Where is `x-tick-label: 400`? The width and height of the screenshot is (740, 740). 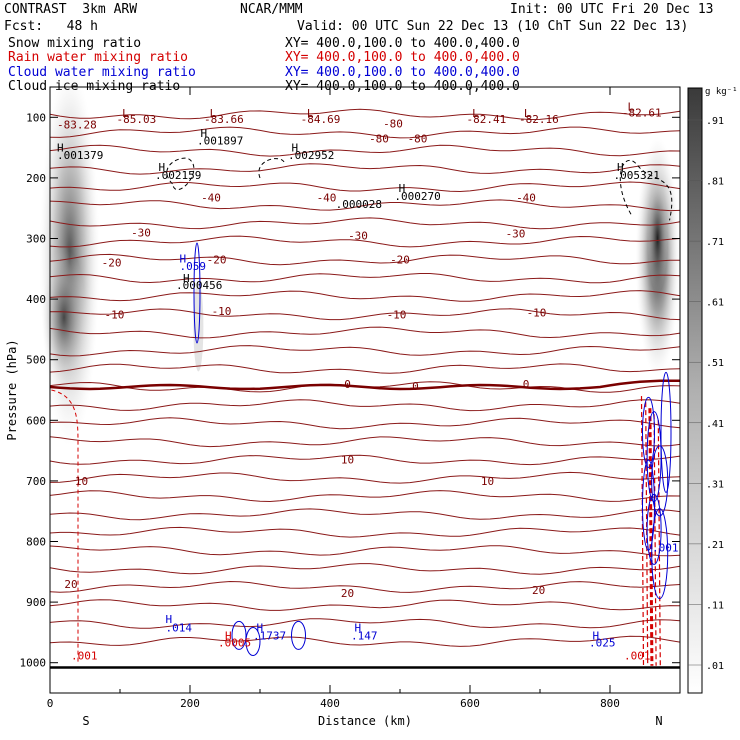 x-tick-label: 400 is located at coordinates (330, 703).